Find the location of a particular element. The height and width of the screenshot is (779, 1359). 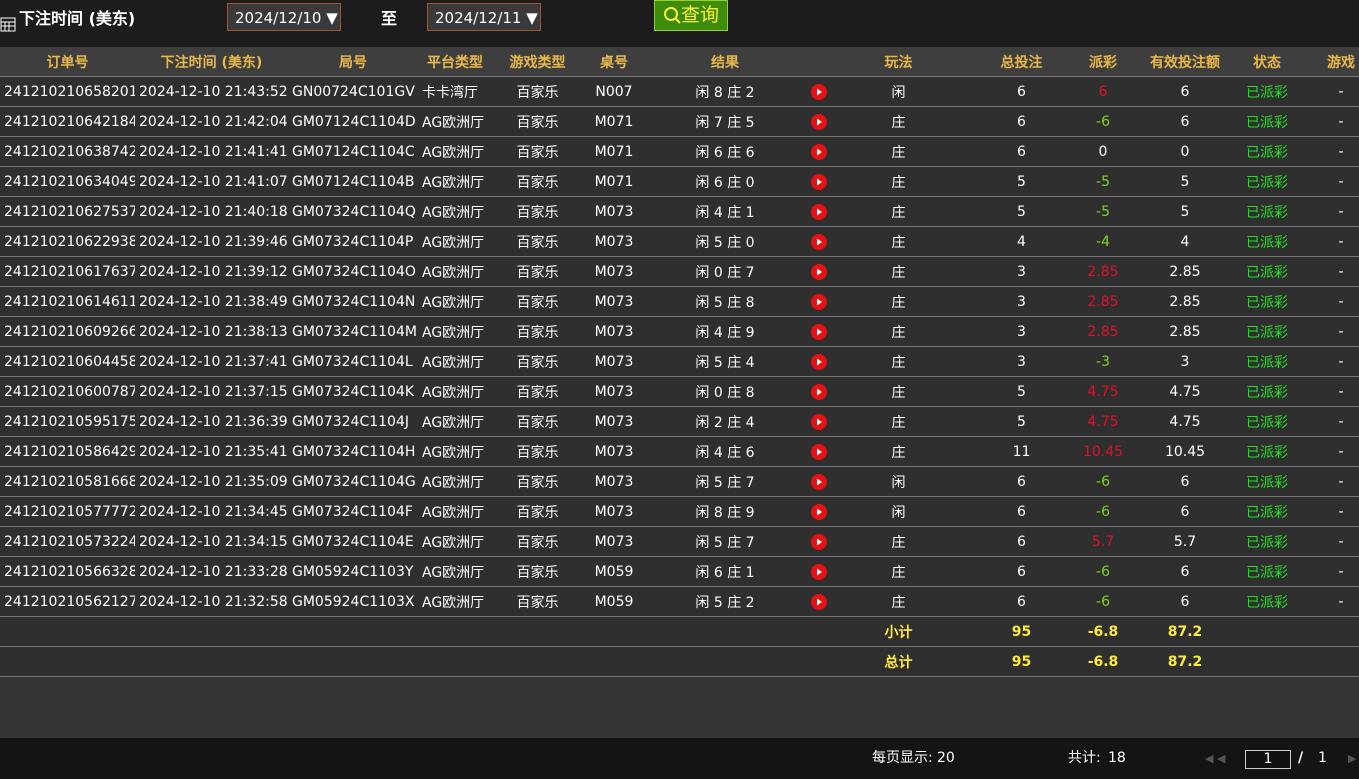

column-header: 玩法 is located at coordinates (898, 62).